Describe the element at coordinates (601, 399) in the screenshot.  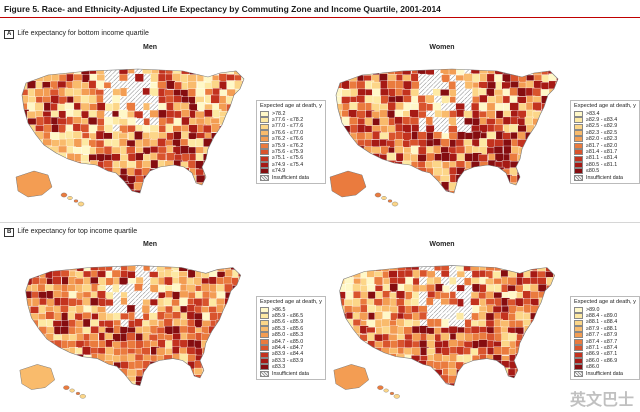
I see `watermark-logo: 英文巴士` at that location.